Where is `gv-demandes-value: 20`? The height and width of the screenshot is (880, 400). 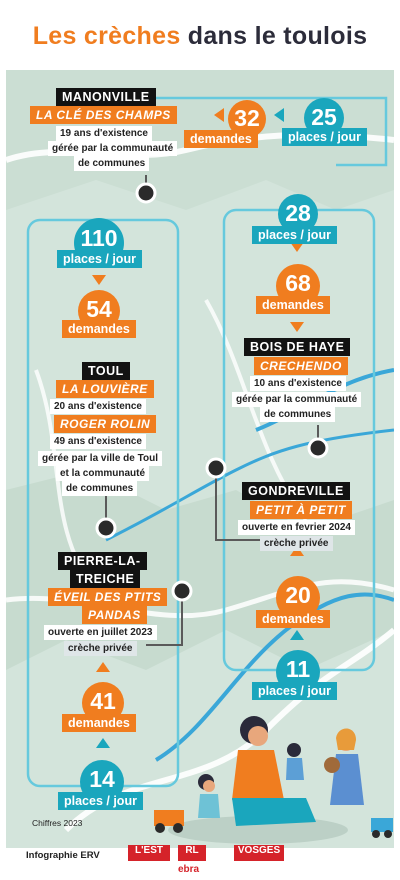
gv-demandes-value: 20 is located at coordinates (298, 595).